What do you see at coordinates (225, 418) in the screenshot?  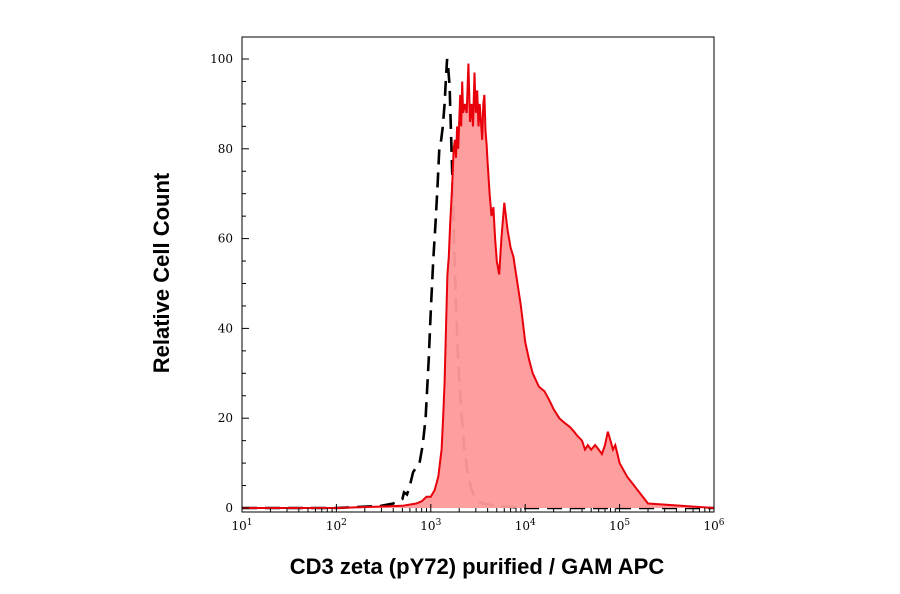 I see `y-tick-label: 20` at bounding box center [225, 418].